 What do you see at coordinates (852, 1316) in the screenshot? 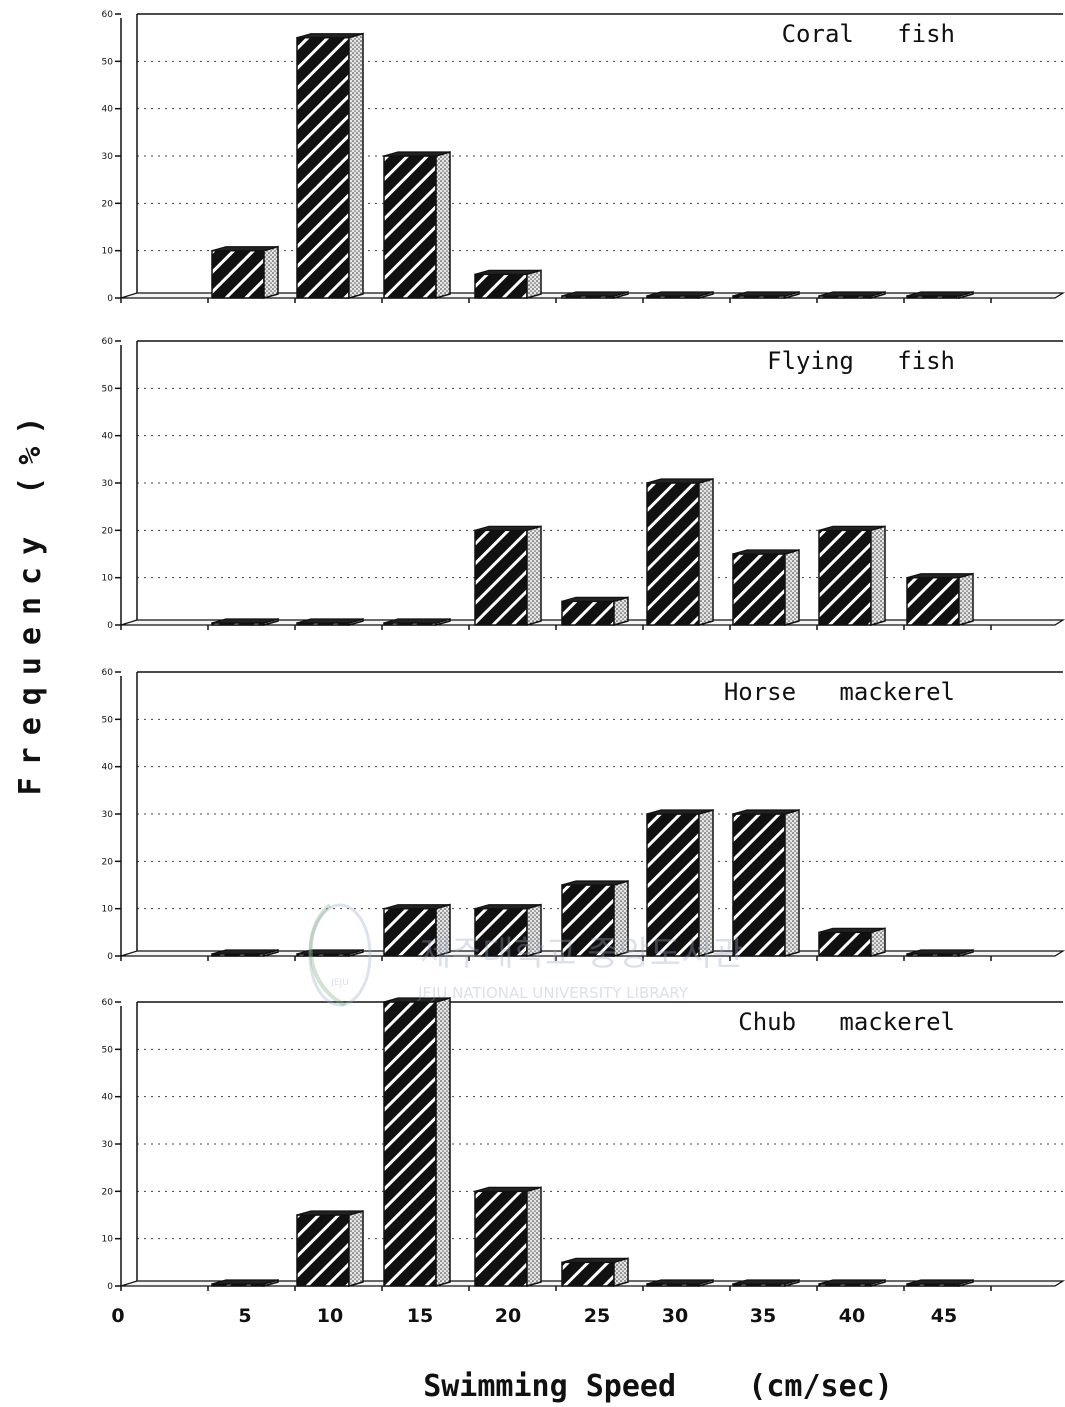
I see `x-tick-label: 40` at bounding box center [852, 1316].